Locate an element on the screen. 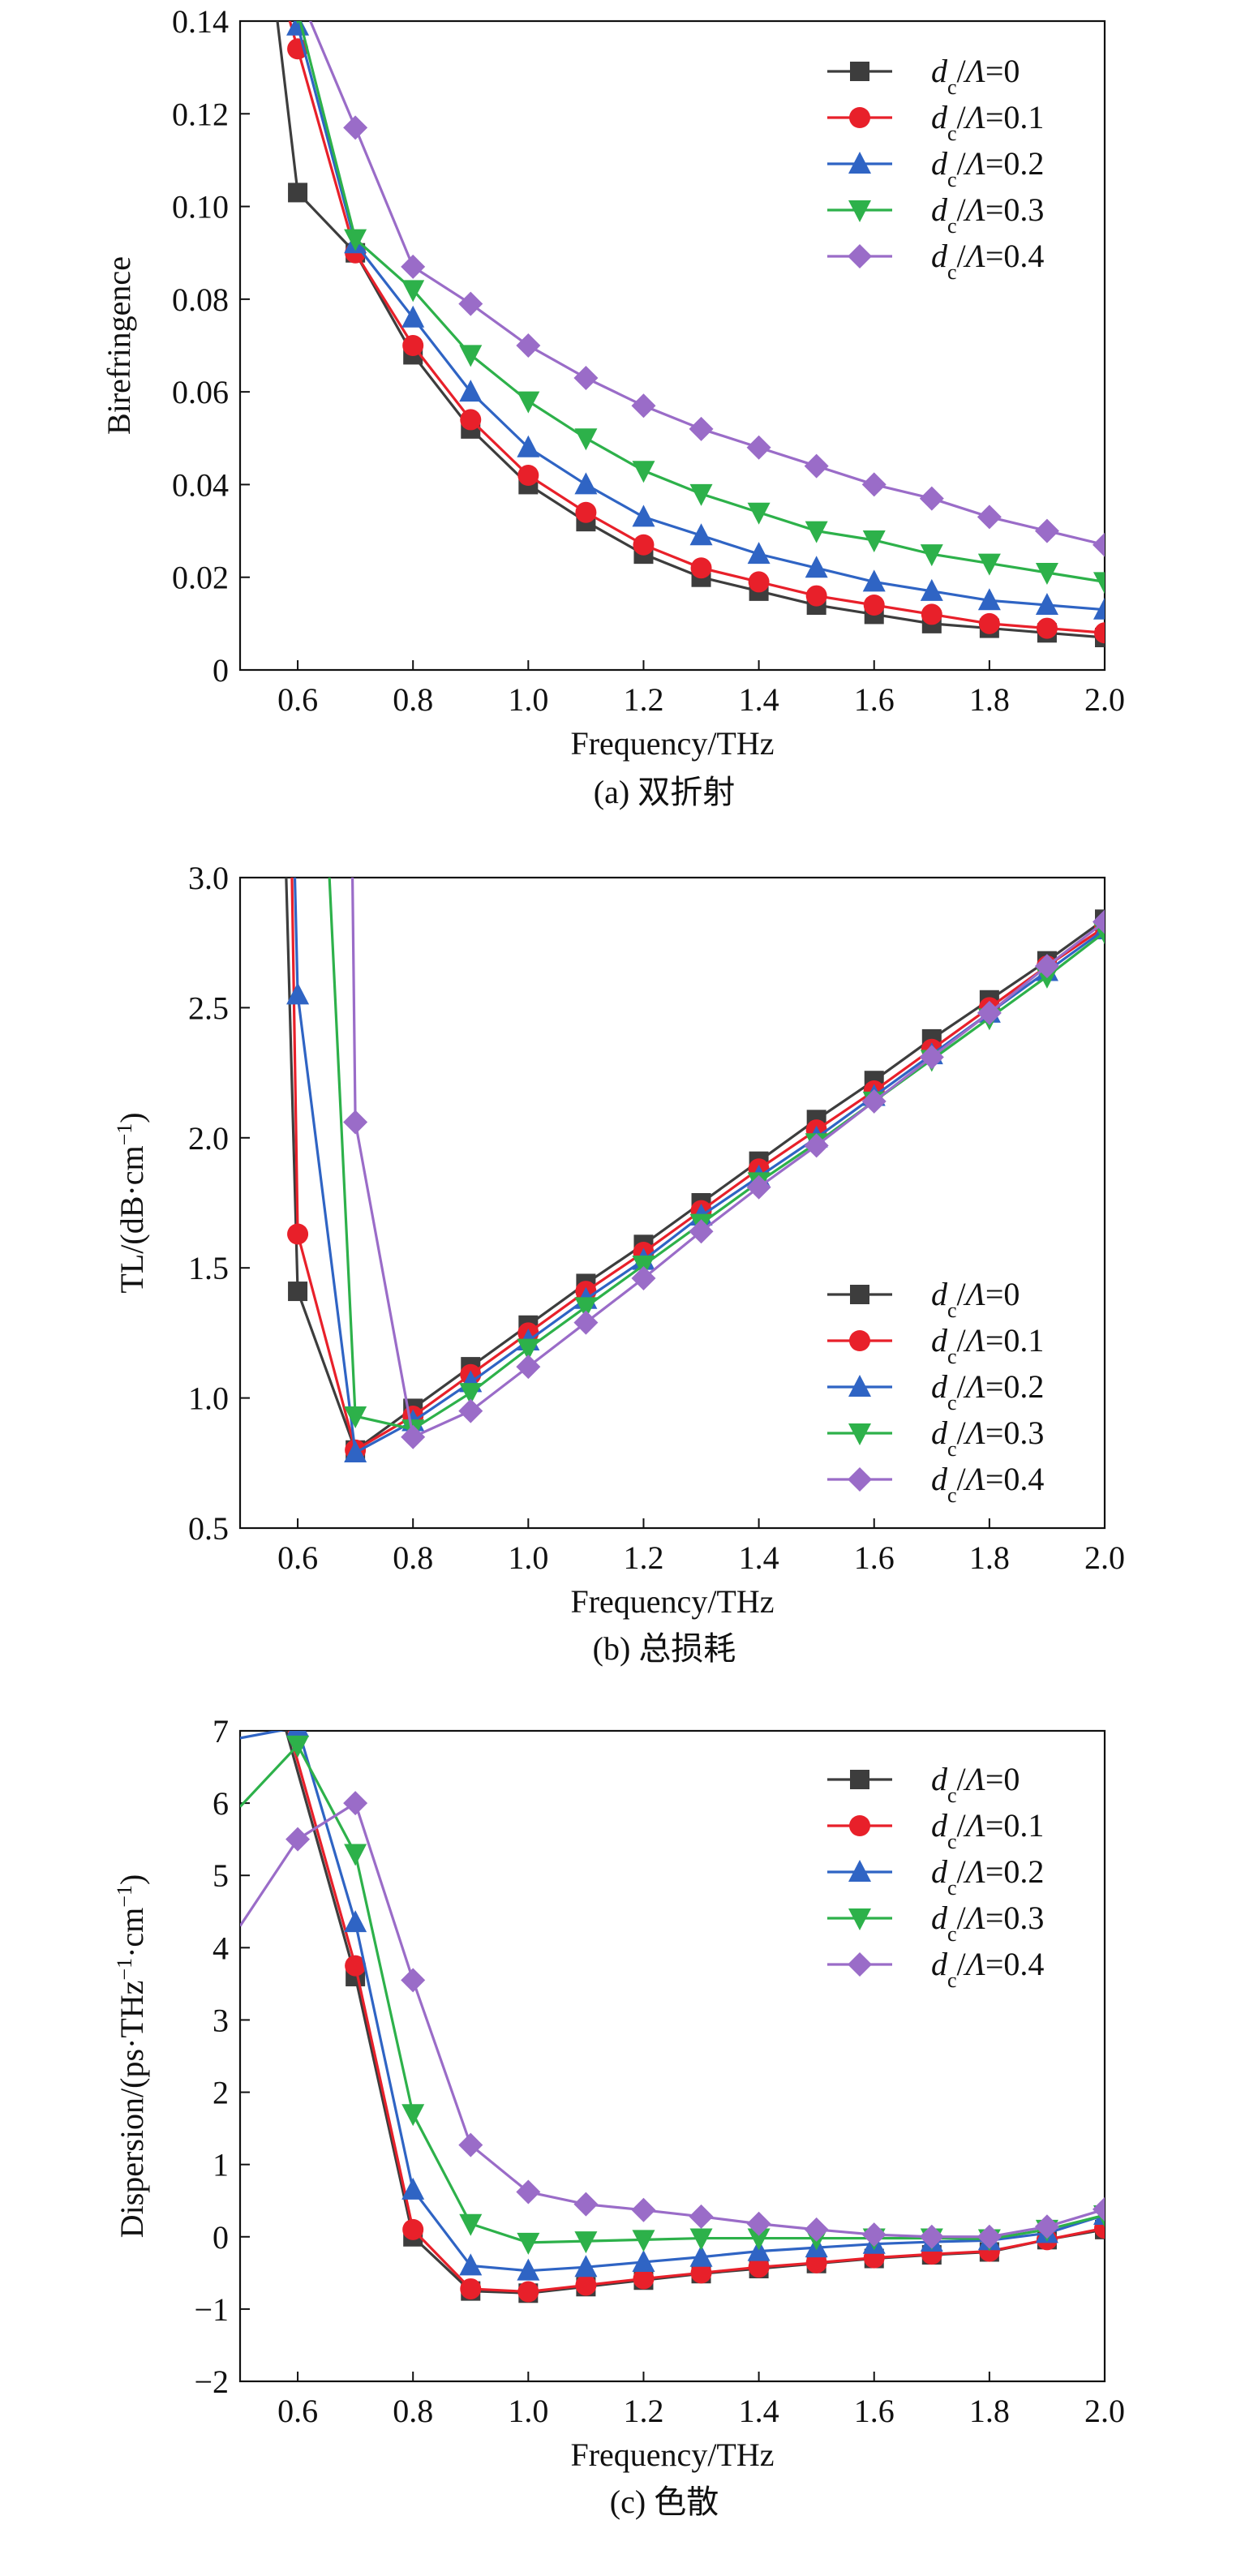 This screenshot has width=1245, height=2576. y-tick-label: 0 is located at coordinates (221, 670).